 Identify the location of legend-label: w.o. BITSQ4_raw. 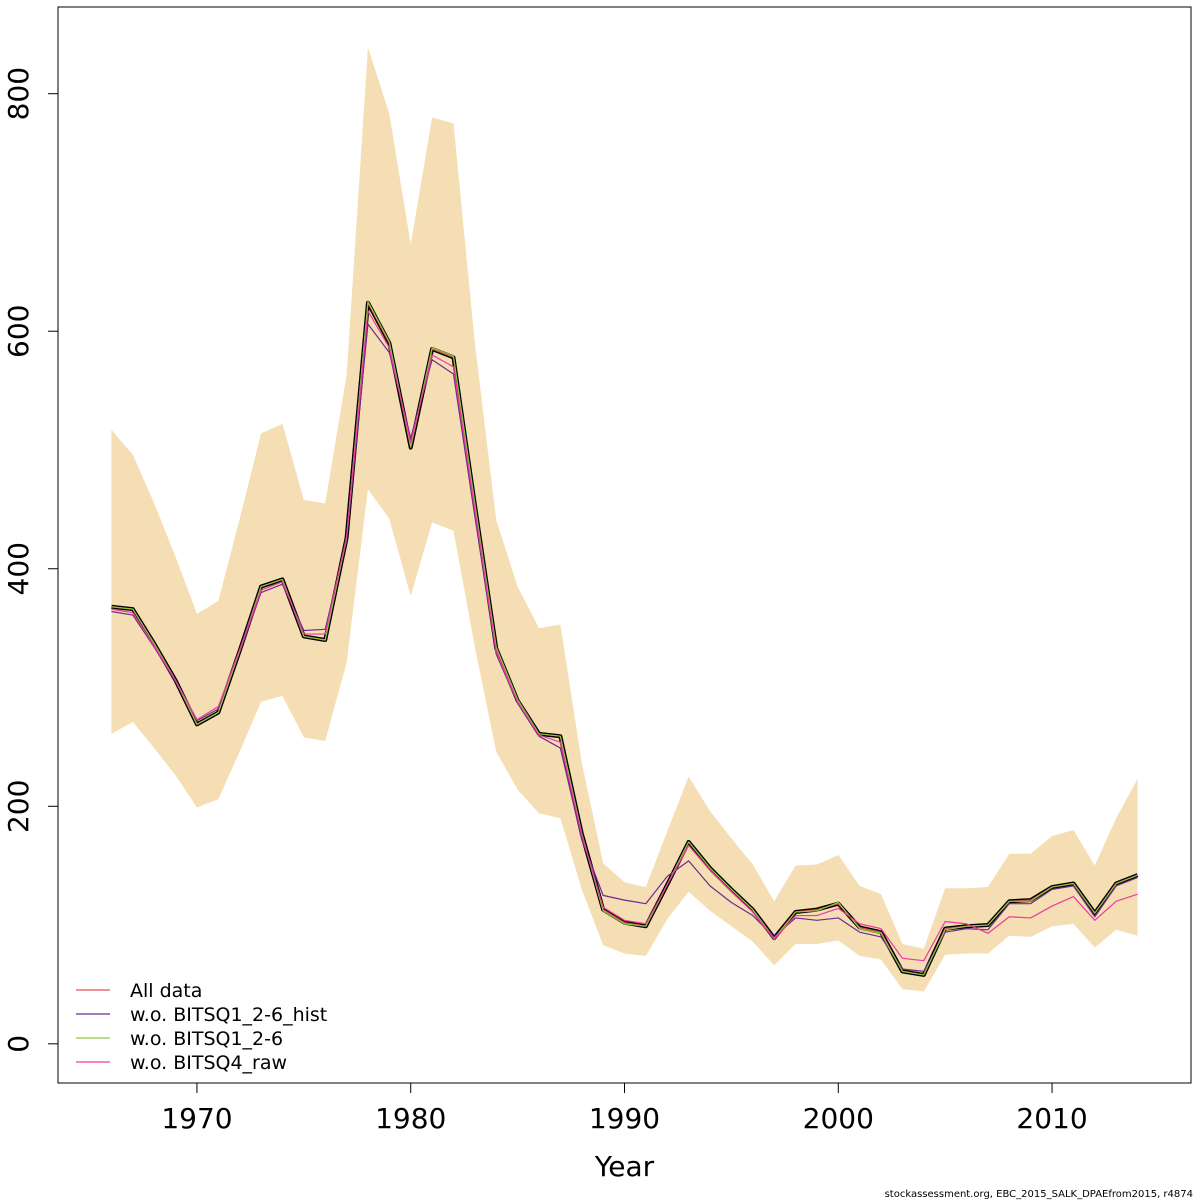
(208, 1063).